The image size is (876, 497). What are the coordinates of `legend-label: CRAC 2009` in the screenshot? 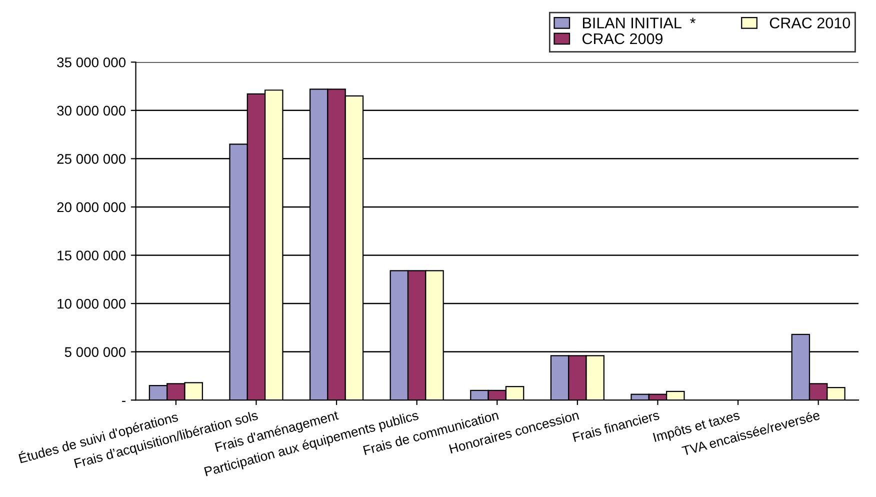 It's located at (622, 38).